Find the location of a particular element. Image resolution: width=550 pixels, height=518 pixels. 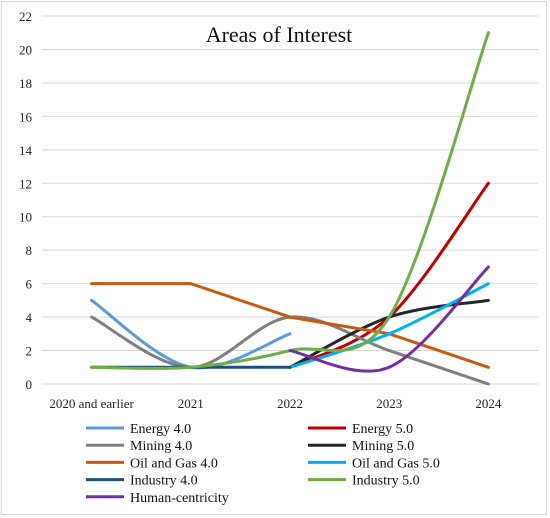

y-axis-tick-labels: 0 2 4 6 8 10 12 14 16 18 20 22 is located at coordinates (26, 200).